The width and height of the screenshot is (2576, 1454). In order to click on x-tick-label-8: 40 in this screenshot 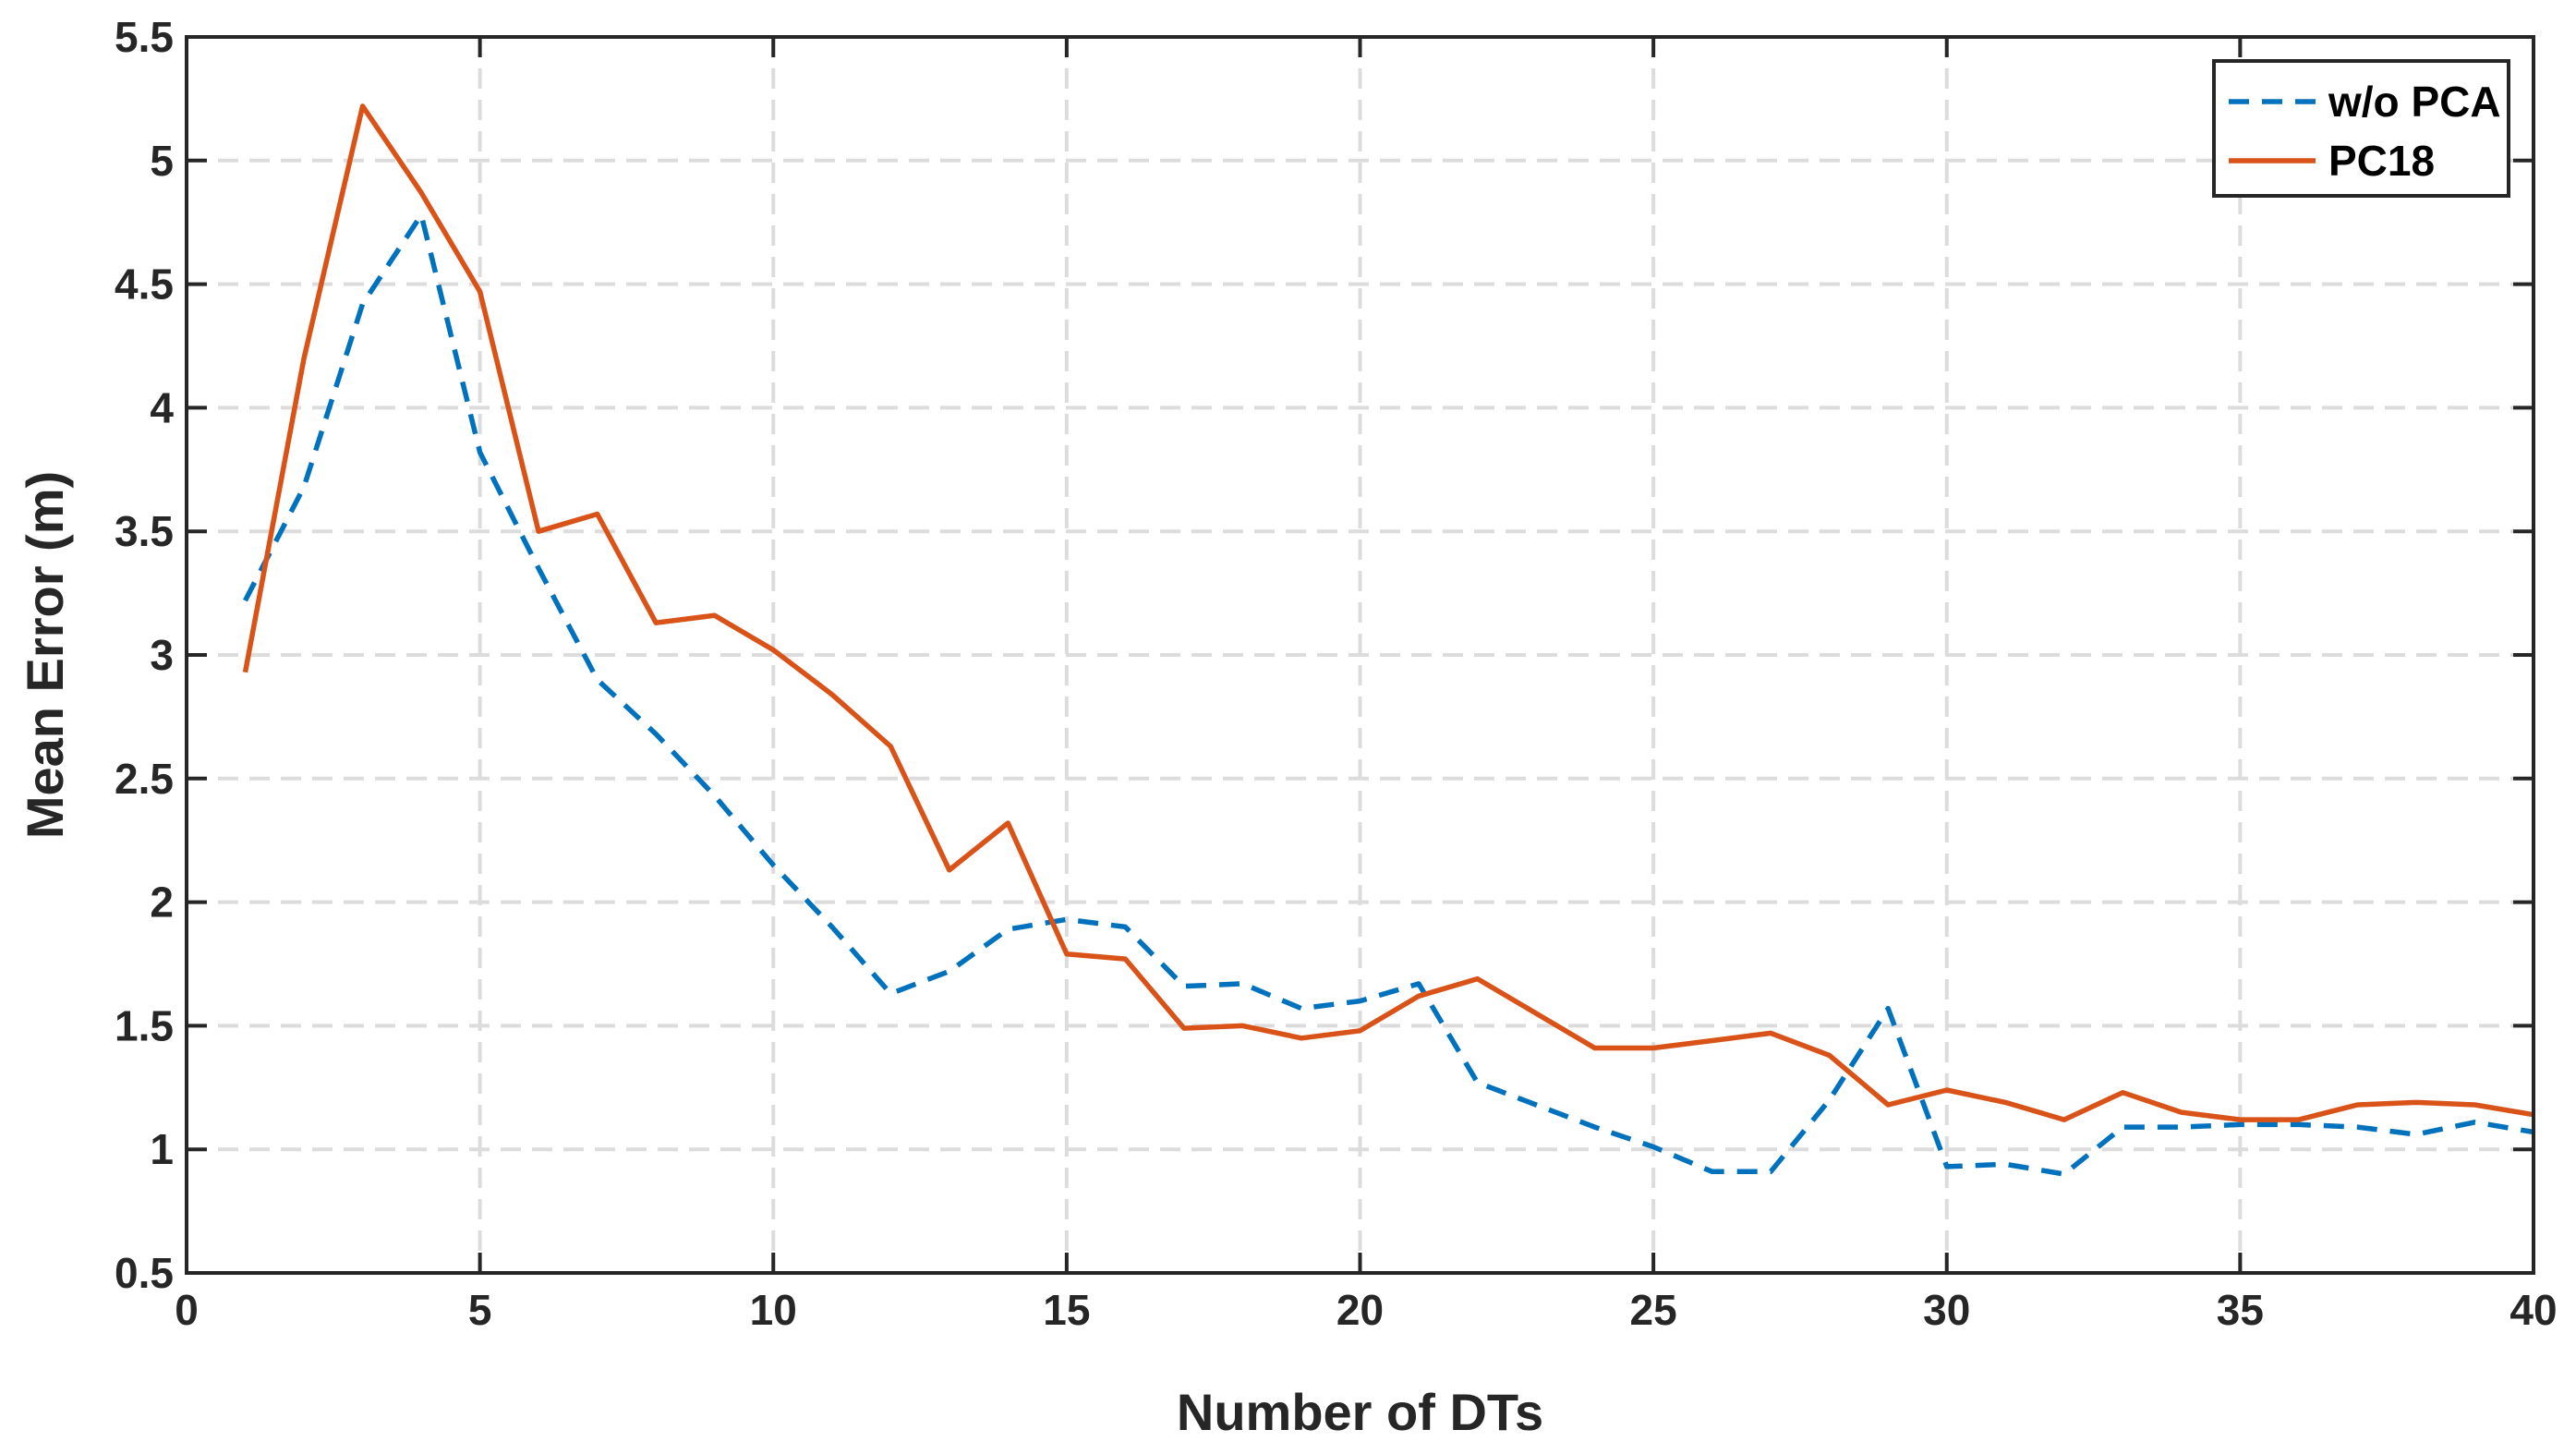, I will do `click(2533, 1310)`.